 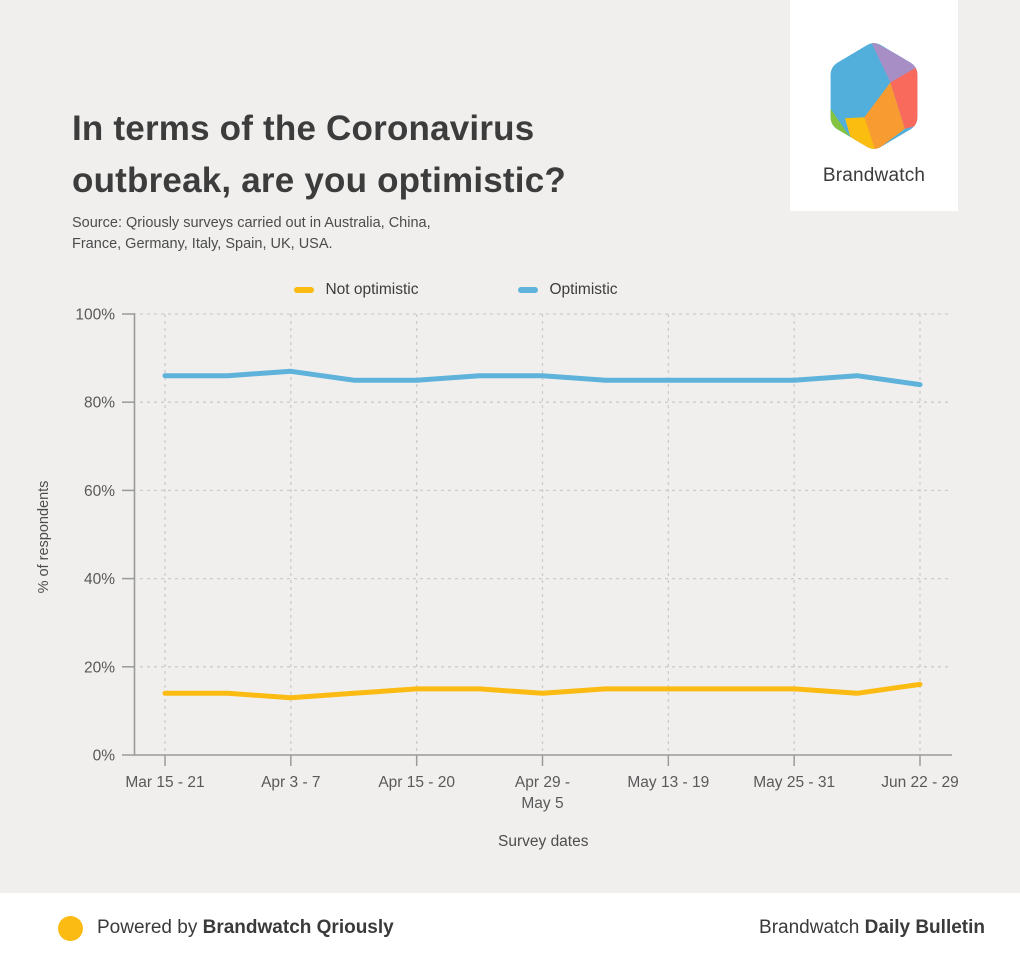 I want to click on legend-item-not-optimistic: Not optimistic, so click(x=356, y=290).